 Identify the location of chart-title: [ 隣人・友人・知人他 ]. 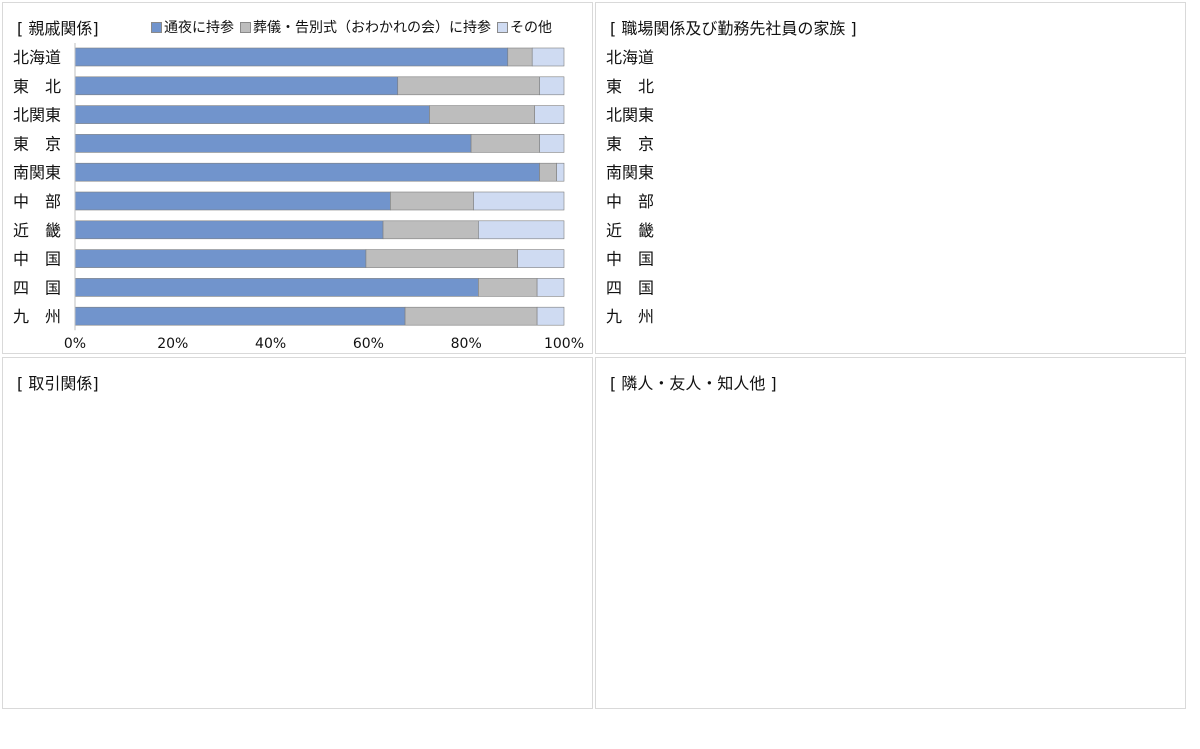
(693, 383).